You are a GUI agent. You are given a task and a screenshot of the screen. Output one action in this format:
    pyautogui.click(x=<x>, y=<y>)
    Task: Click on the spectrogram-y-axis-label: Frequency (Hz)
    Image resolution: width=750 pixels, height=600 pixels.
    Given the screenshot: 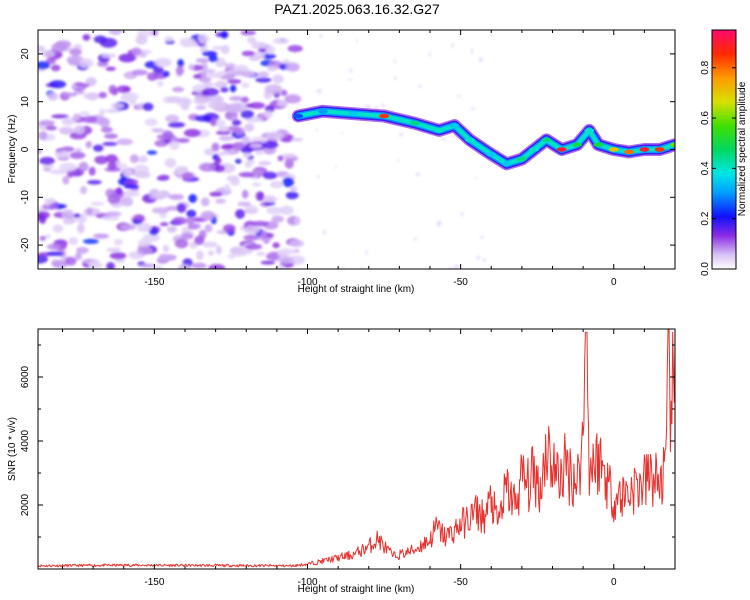 What is the action you would take?
    pyautogui.click(x=12, y=149)
    